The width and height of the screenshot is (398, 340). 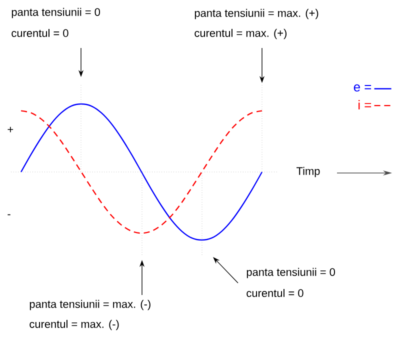 I want to click on text: curentul = max. (-), so click(x=74, y=325).